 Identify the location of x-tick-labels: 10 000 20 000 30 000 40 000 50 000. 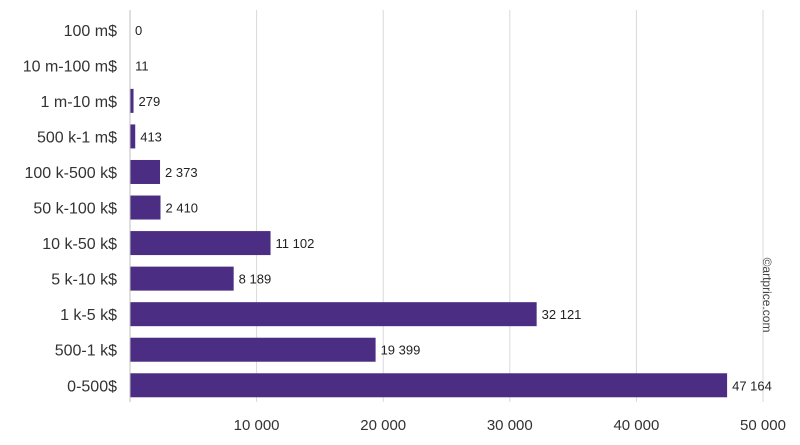
(510, 425).